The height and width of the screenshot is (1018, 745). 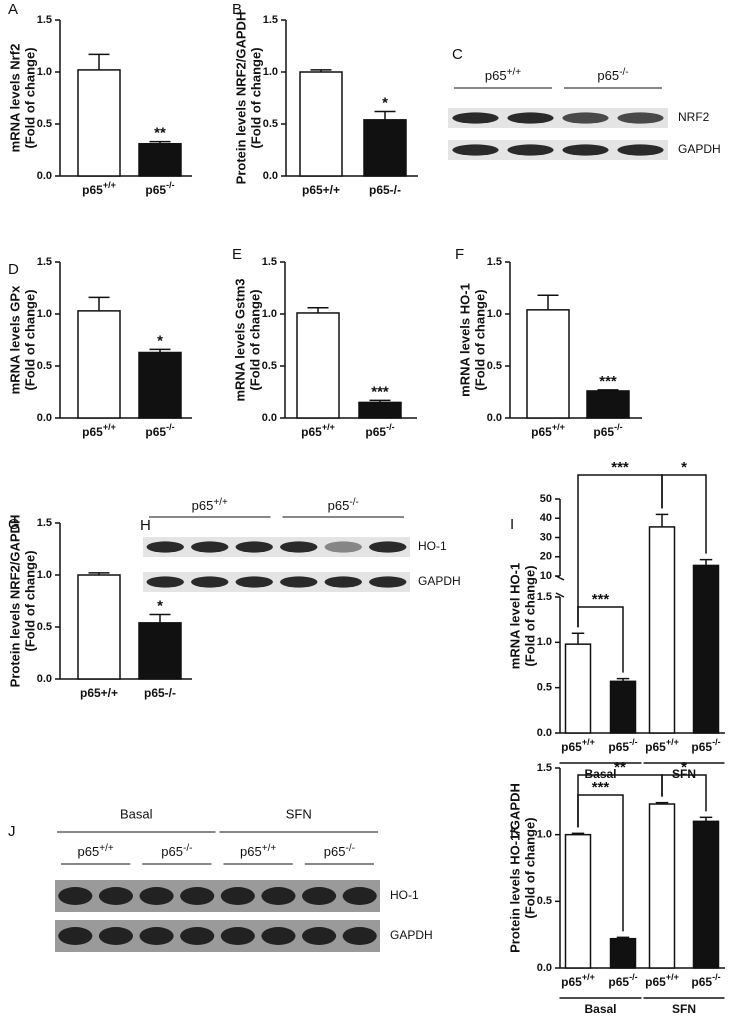 I want to click on condition-label: SFN, so click(x=299, y=813).